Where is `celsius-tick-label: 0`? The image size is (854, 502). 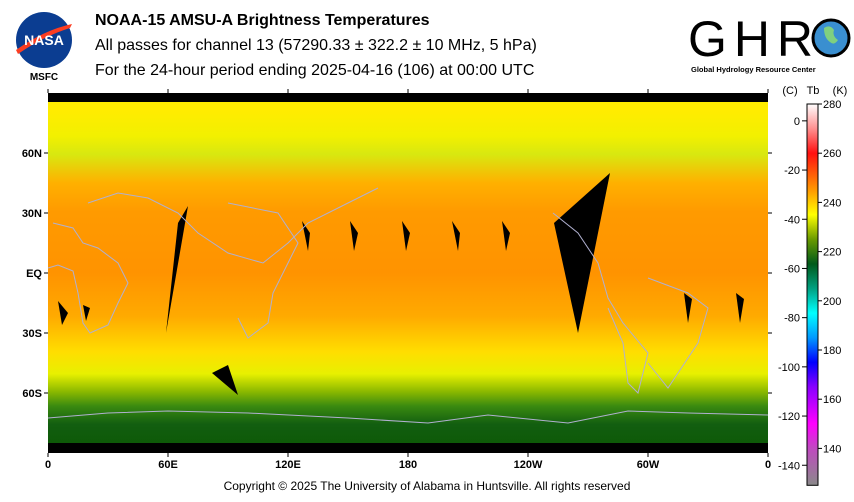 celsius-tick-label: 0 is located at coordinates (797, 122).